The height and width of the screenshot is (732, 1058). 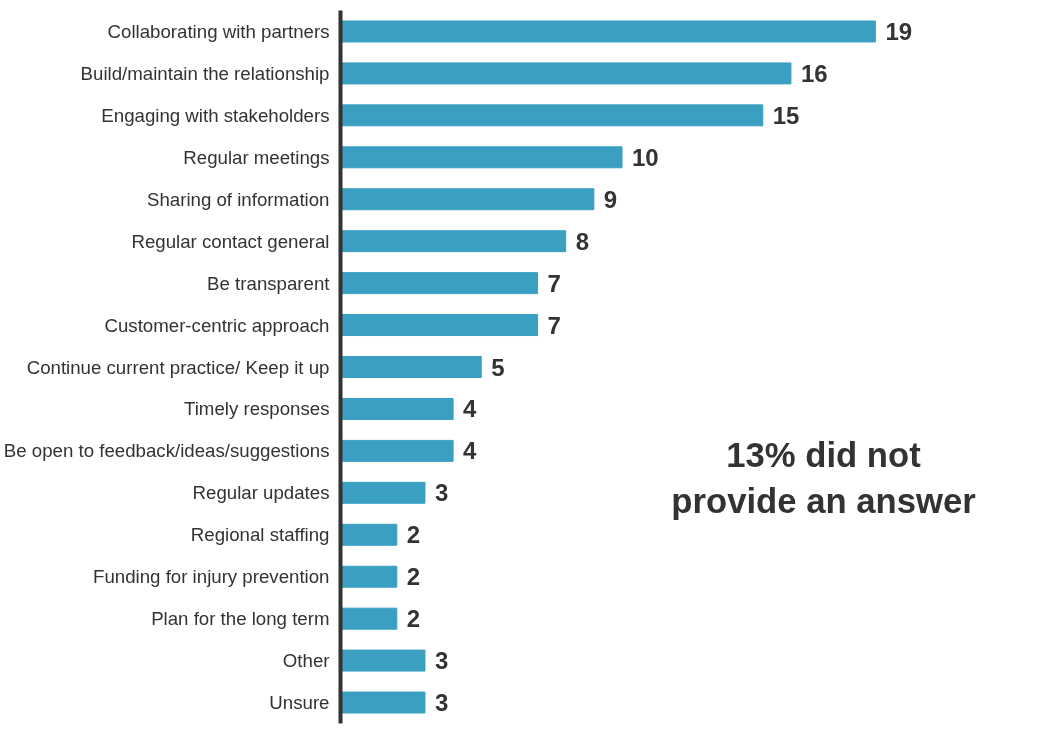 What do you see at coordinates (217, 325) in the screenshot?
I see `y-tick-label: Customer-centric approach` at bounding box center [217, 325].